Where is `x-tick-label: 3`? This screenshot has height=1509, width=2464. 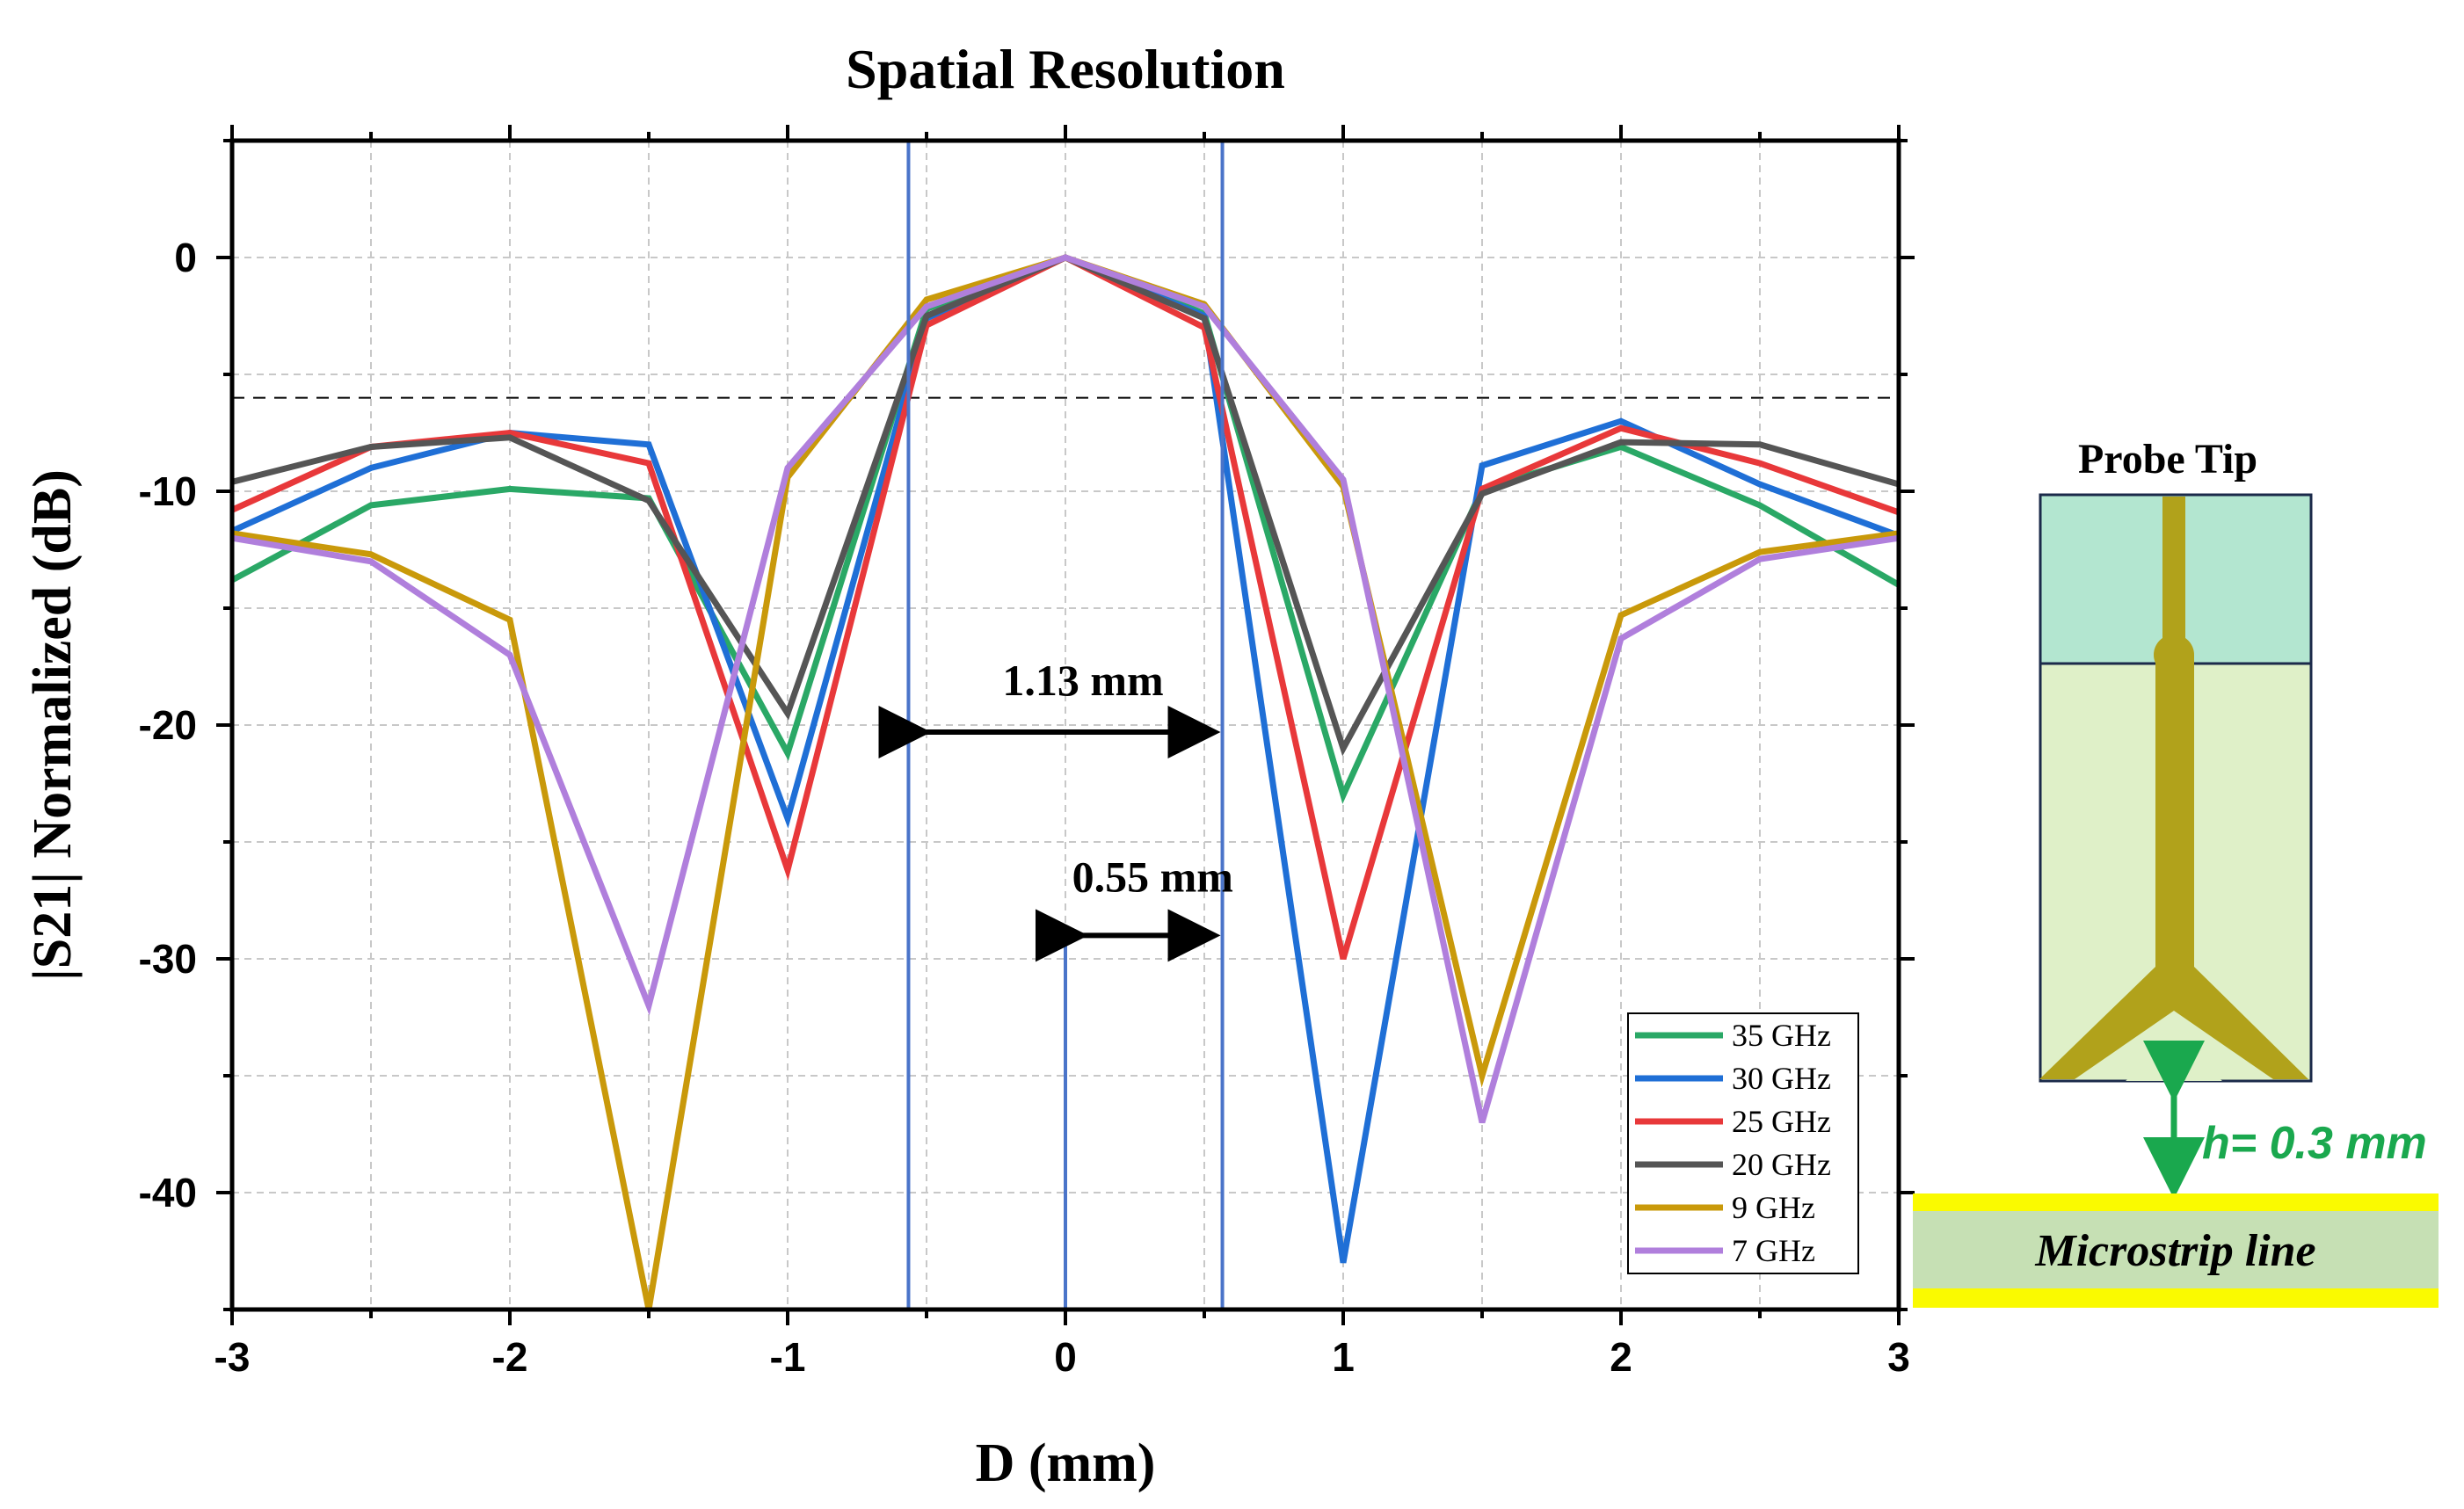 x-tick-label: 3 is located at coordinates (1898, 1357).